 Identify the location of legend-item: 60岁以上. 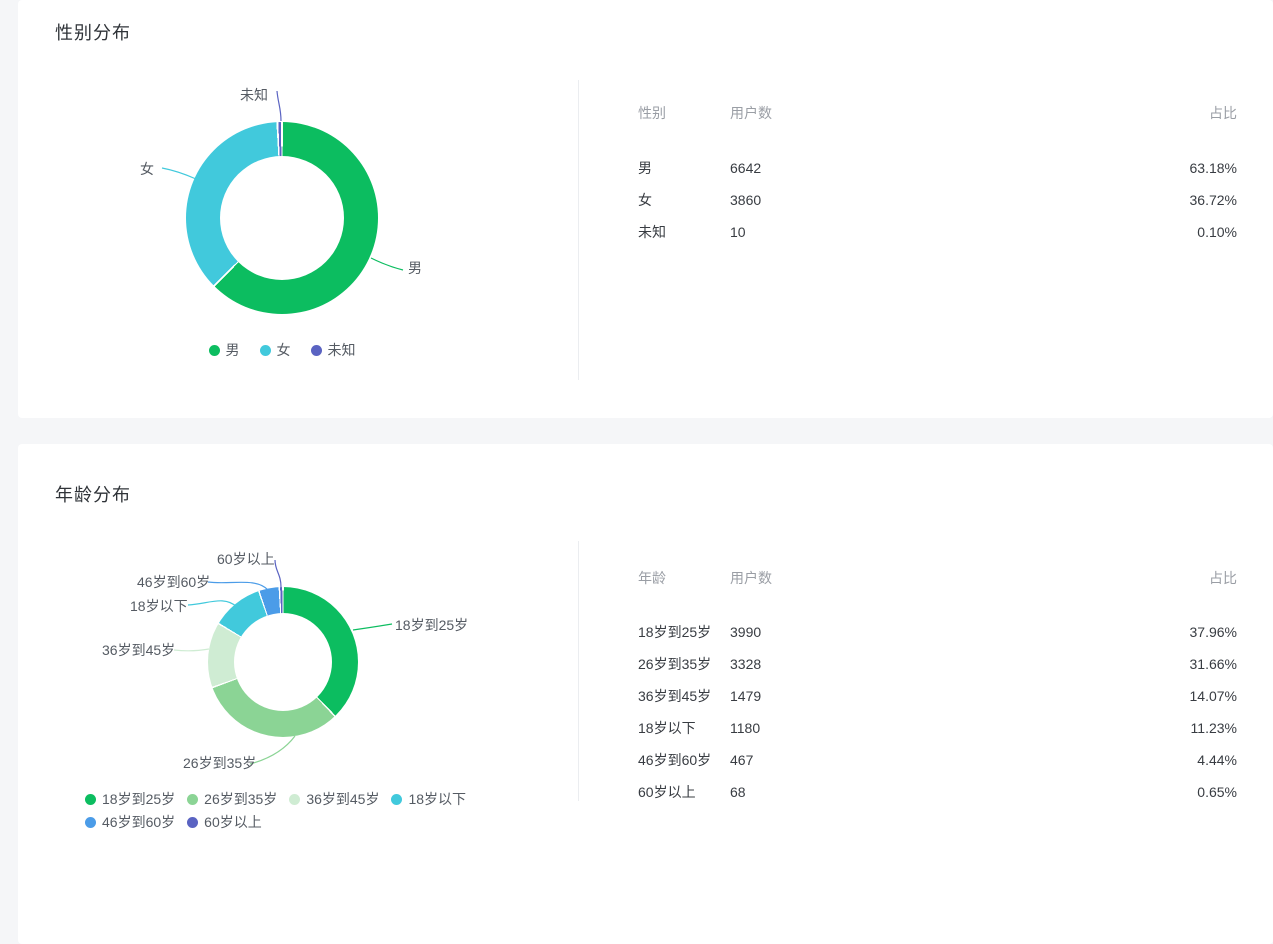
(224, 822).